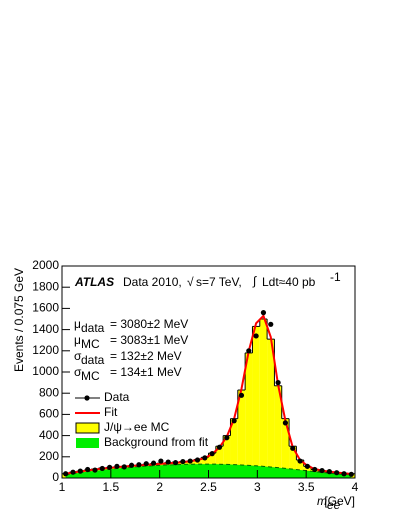  What do you see at coordinates (355, 487) in the screenshot?
I see `x-tick-label: 4` at bounding box center [355, 487].